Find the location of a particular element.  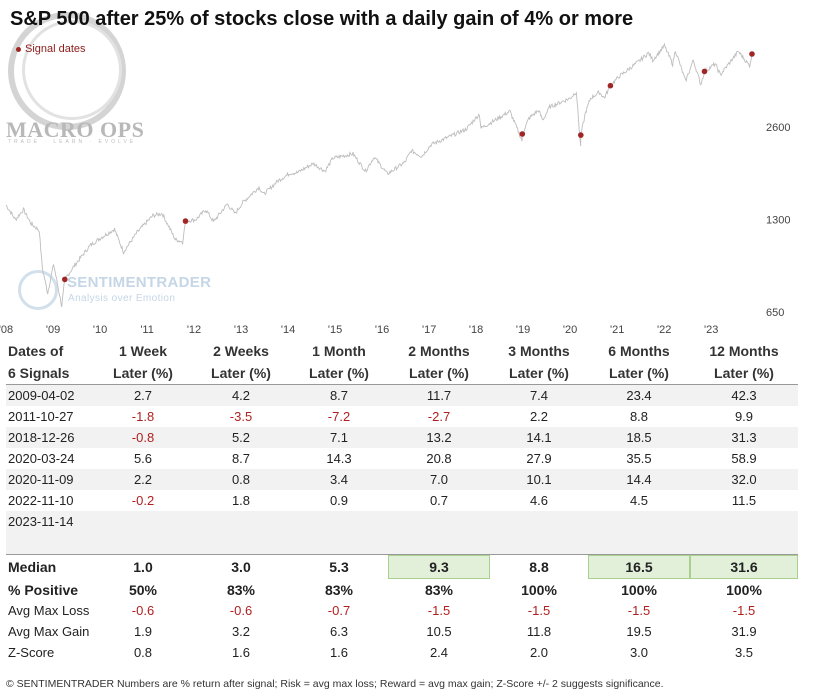

table-row: 2020-11-09 2.2 0.8 3.4 7.0 10.1 14.4 32.0 is located at coordinates (402, 479).